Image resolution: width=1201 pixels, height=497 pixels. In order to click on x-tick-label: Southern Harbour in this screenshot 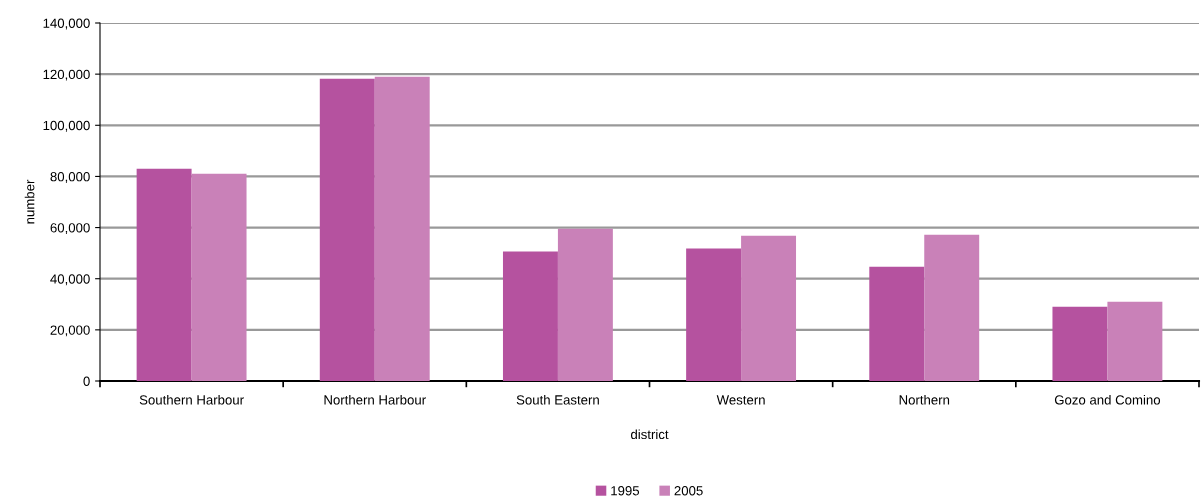, I will do `click(191, 399)`.